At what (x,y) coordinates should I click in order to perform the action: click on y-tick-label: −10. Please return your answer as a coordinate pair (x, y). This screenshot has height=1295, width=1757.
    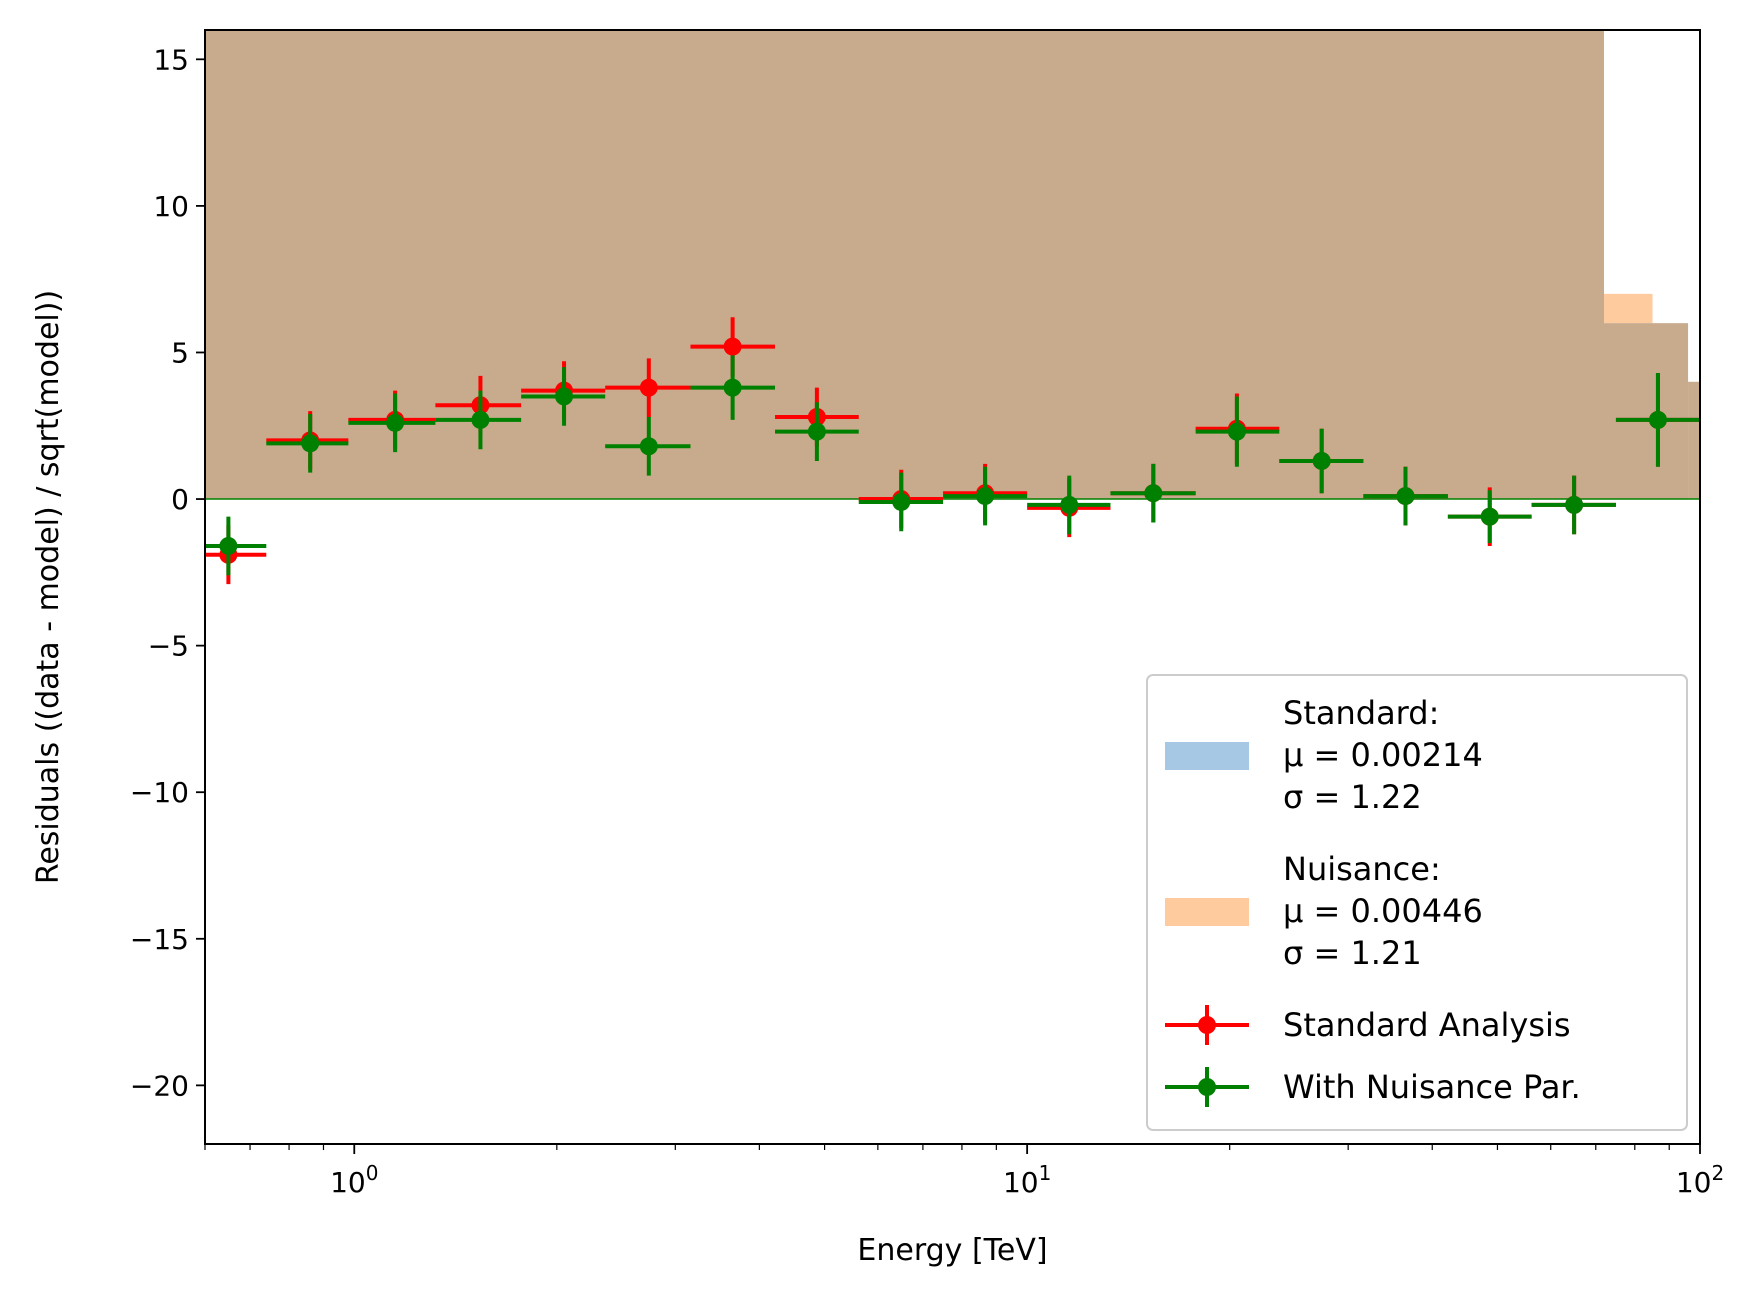
    Looking at the image, I should click on (159, 792).